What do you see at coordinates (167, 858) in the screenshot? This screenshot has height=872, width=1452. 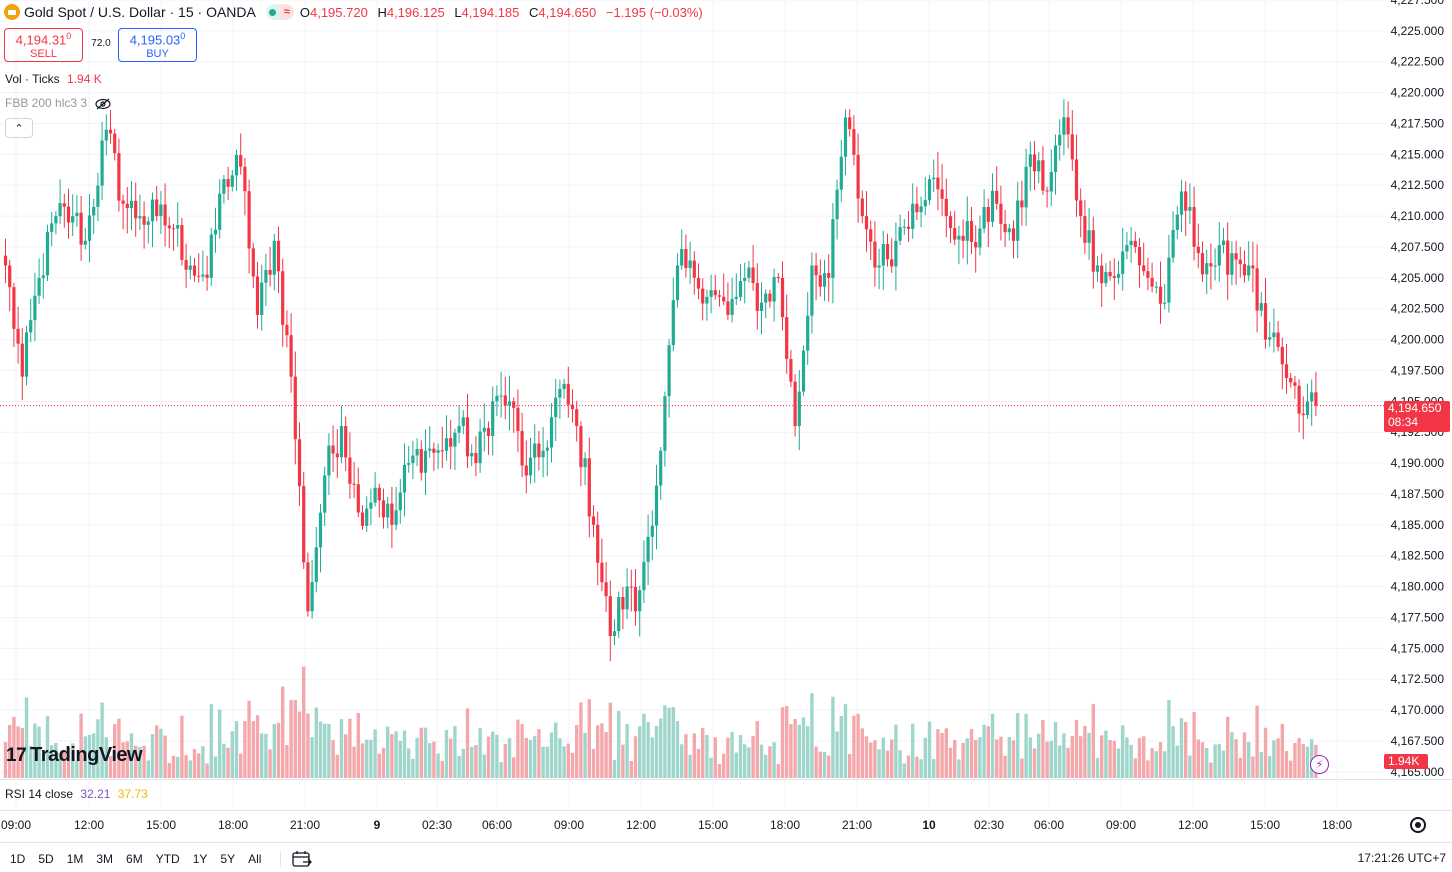 I see `range-ytd: YTD` at bounding box center [167, 858].